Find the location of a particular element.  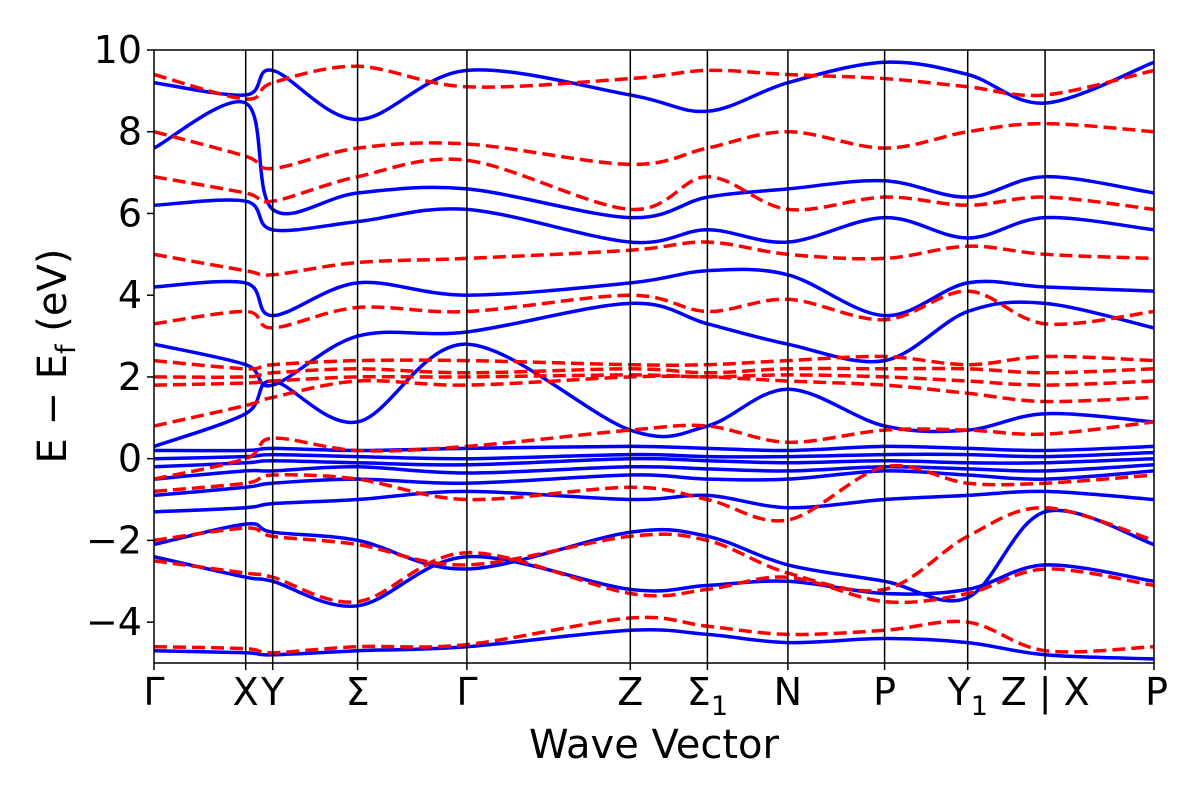

x-axis-label: Wave Vector is located at coordinates (654, 745).